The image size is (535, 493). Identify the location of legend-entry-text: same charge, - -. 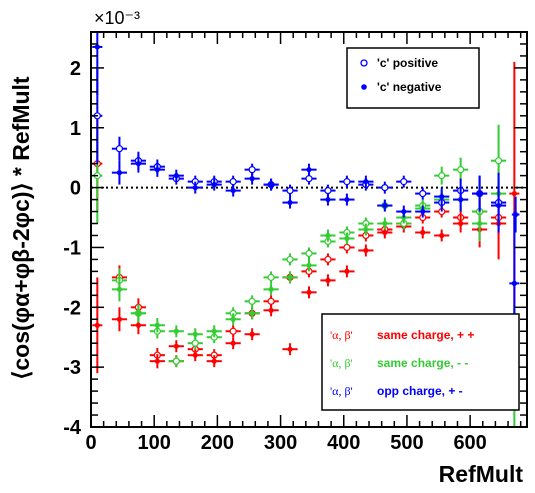
(422, 363).